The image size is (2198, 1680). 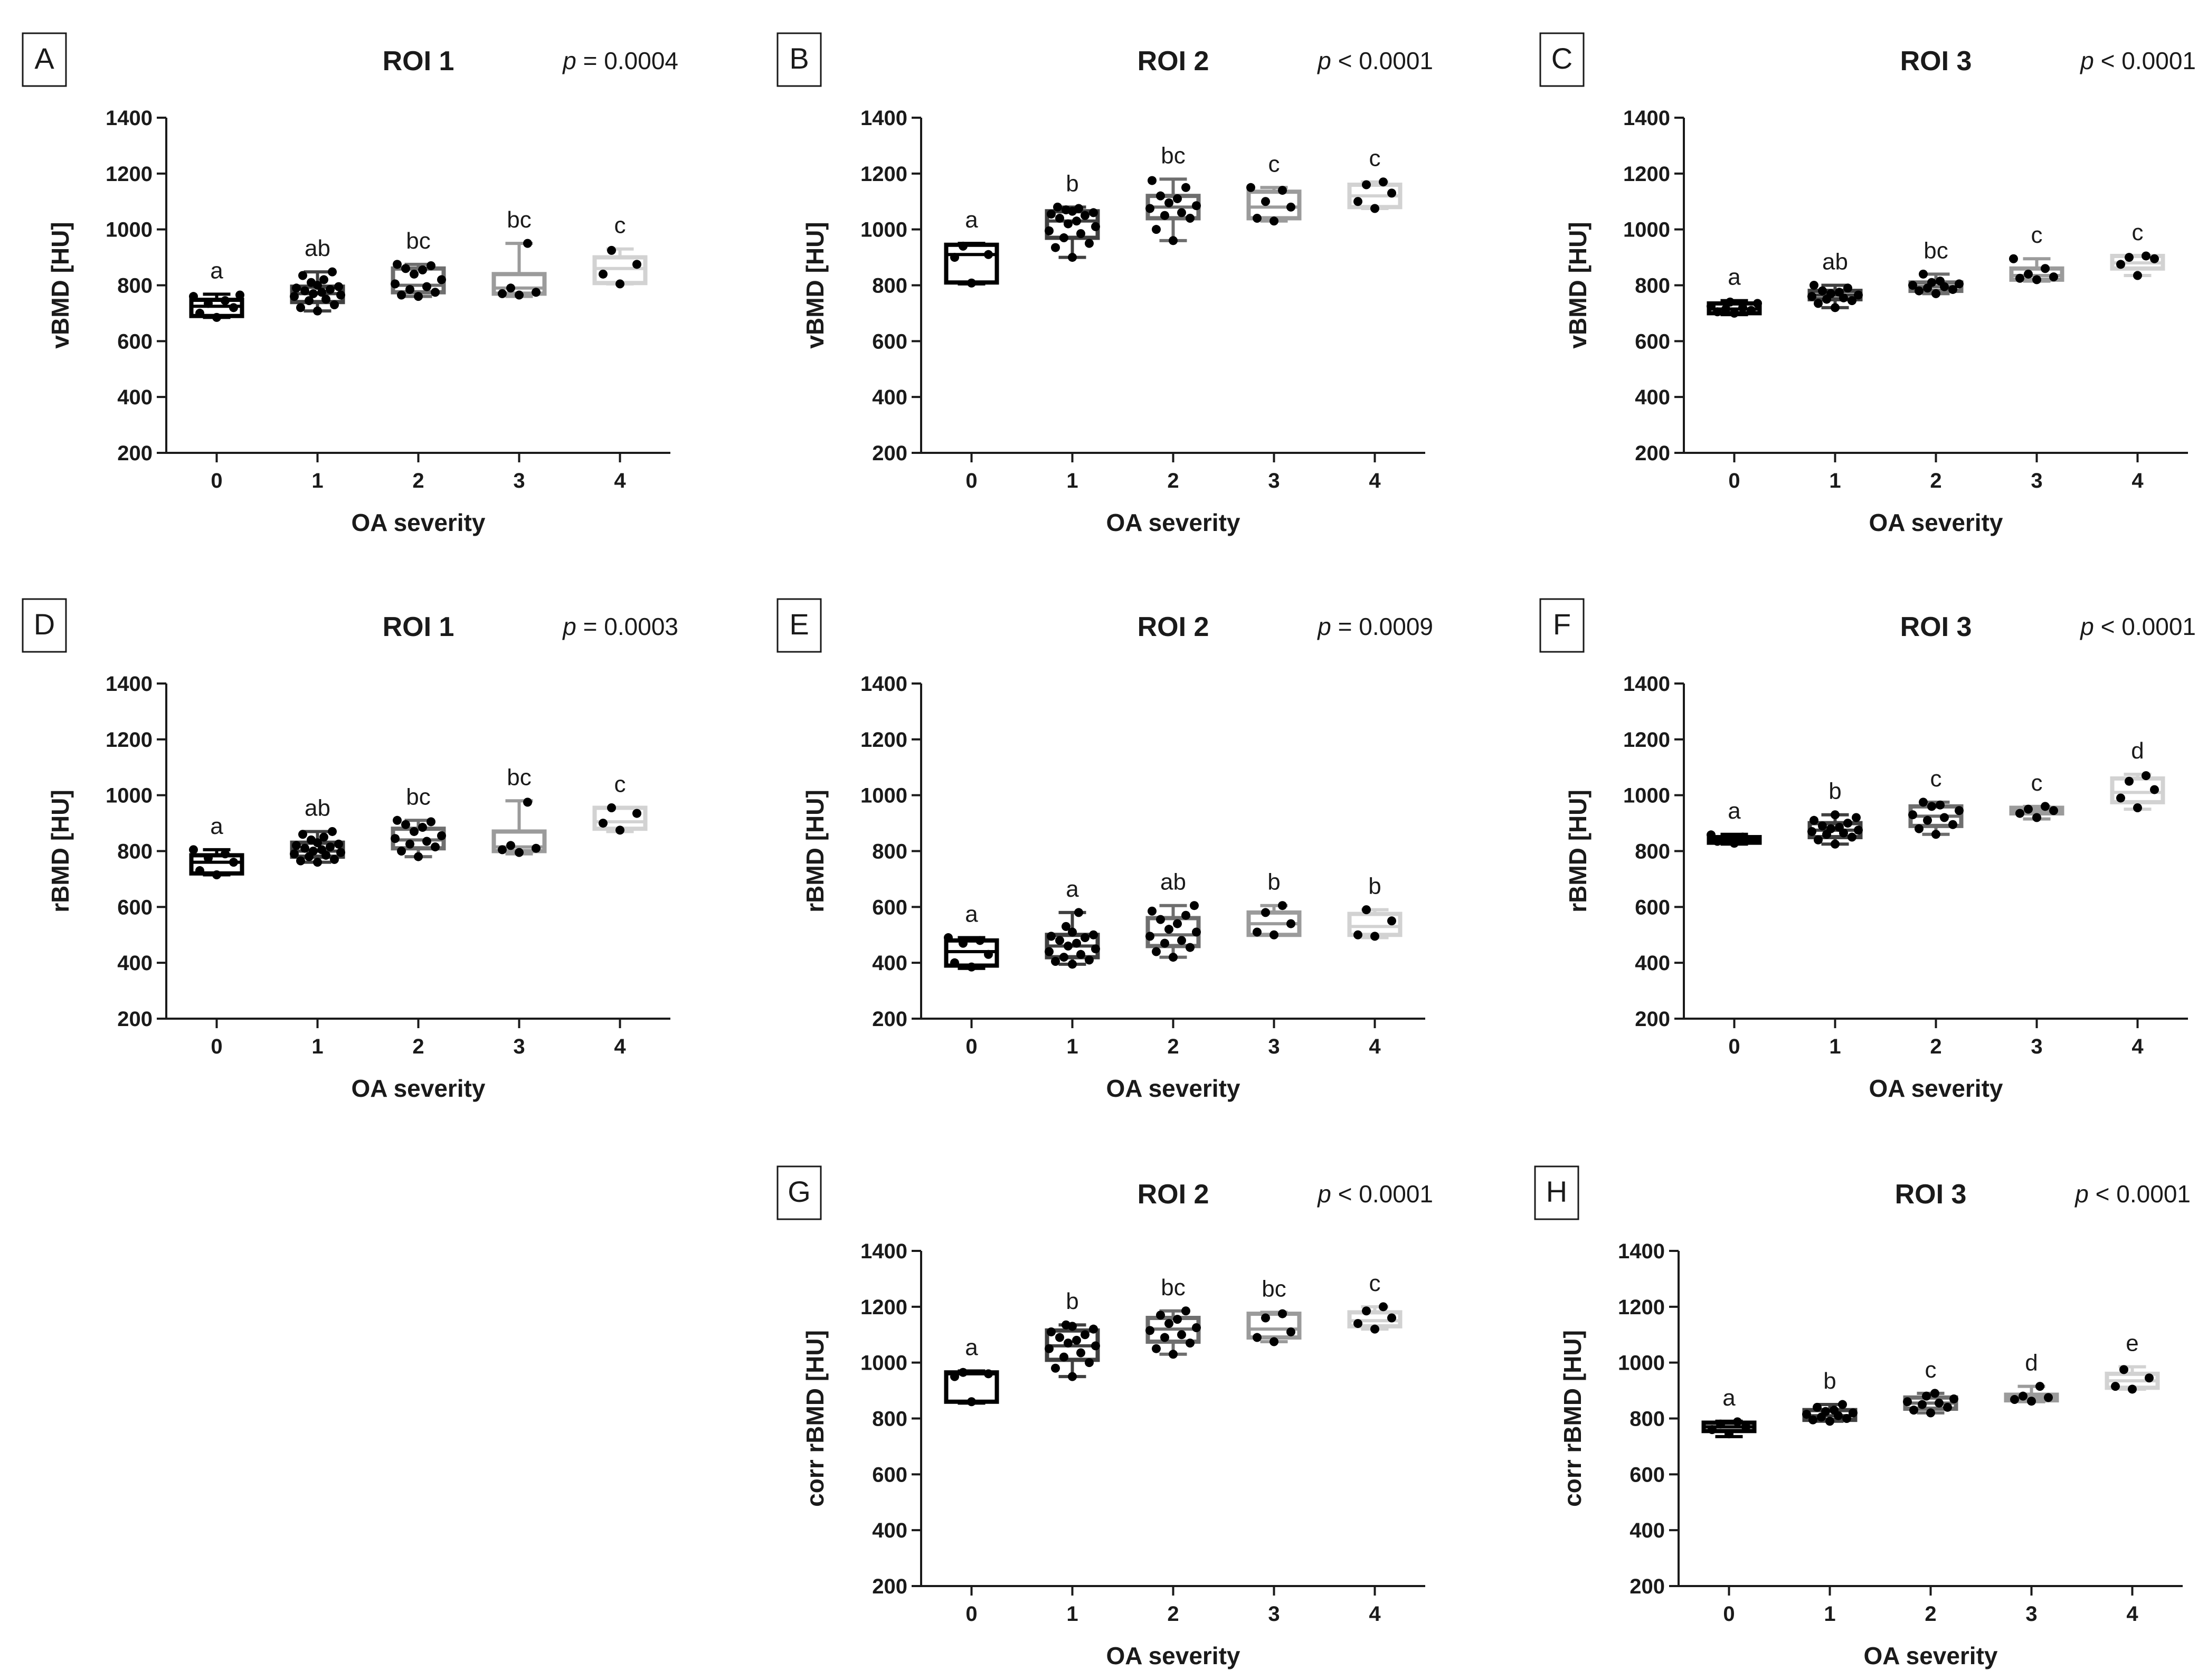 What do you see at coordinates (620, 626) in the screenshot?
I see `p-value: p = 0.0003` at bounding box center [620, 626].